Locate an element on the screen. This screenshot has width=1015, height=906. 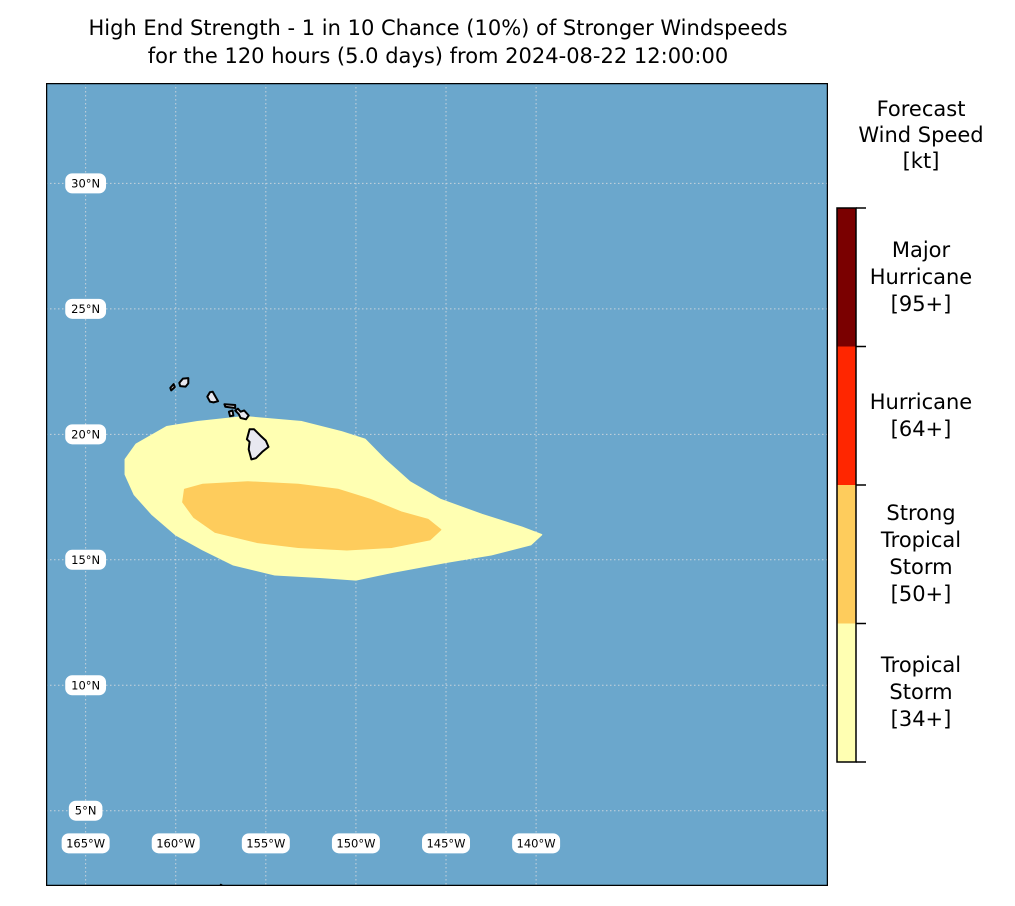
niihau-island is located at coordinates (172, 387).